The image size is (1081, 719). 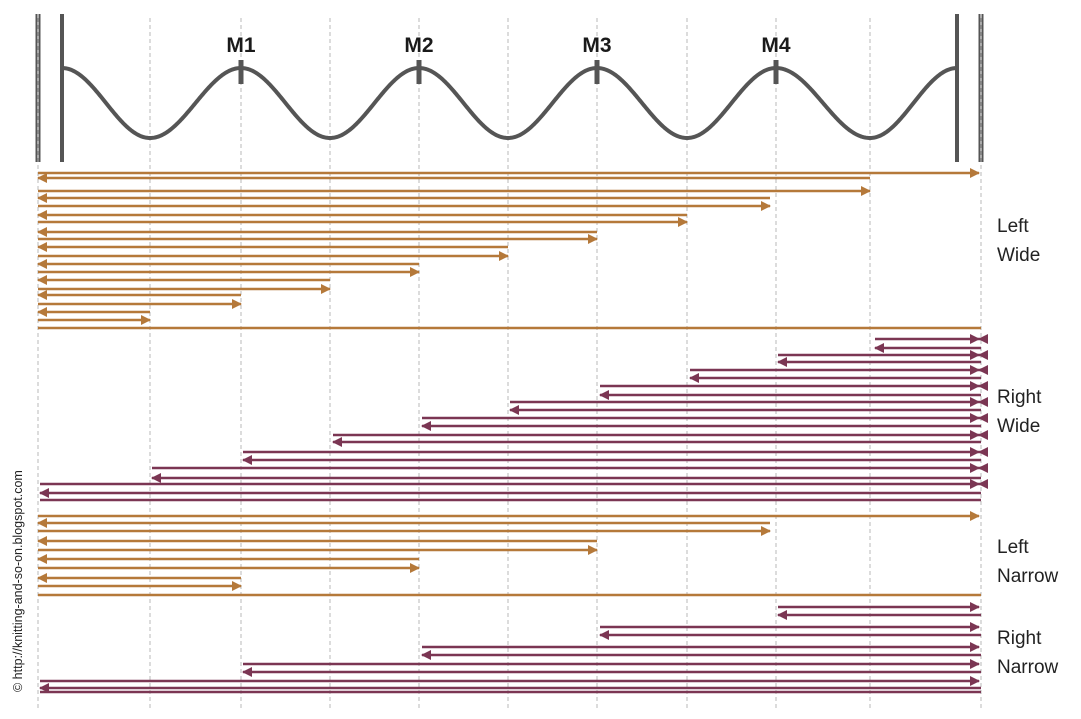 I want to click on stitch-wave, so click(x=509, y=103).